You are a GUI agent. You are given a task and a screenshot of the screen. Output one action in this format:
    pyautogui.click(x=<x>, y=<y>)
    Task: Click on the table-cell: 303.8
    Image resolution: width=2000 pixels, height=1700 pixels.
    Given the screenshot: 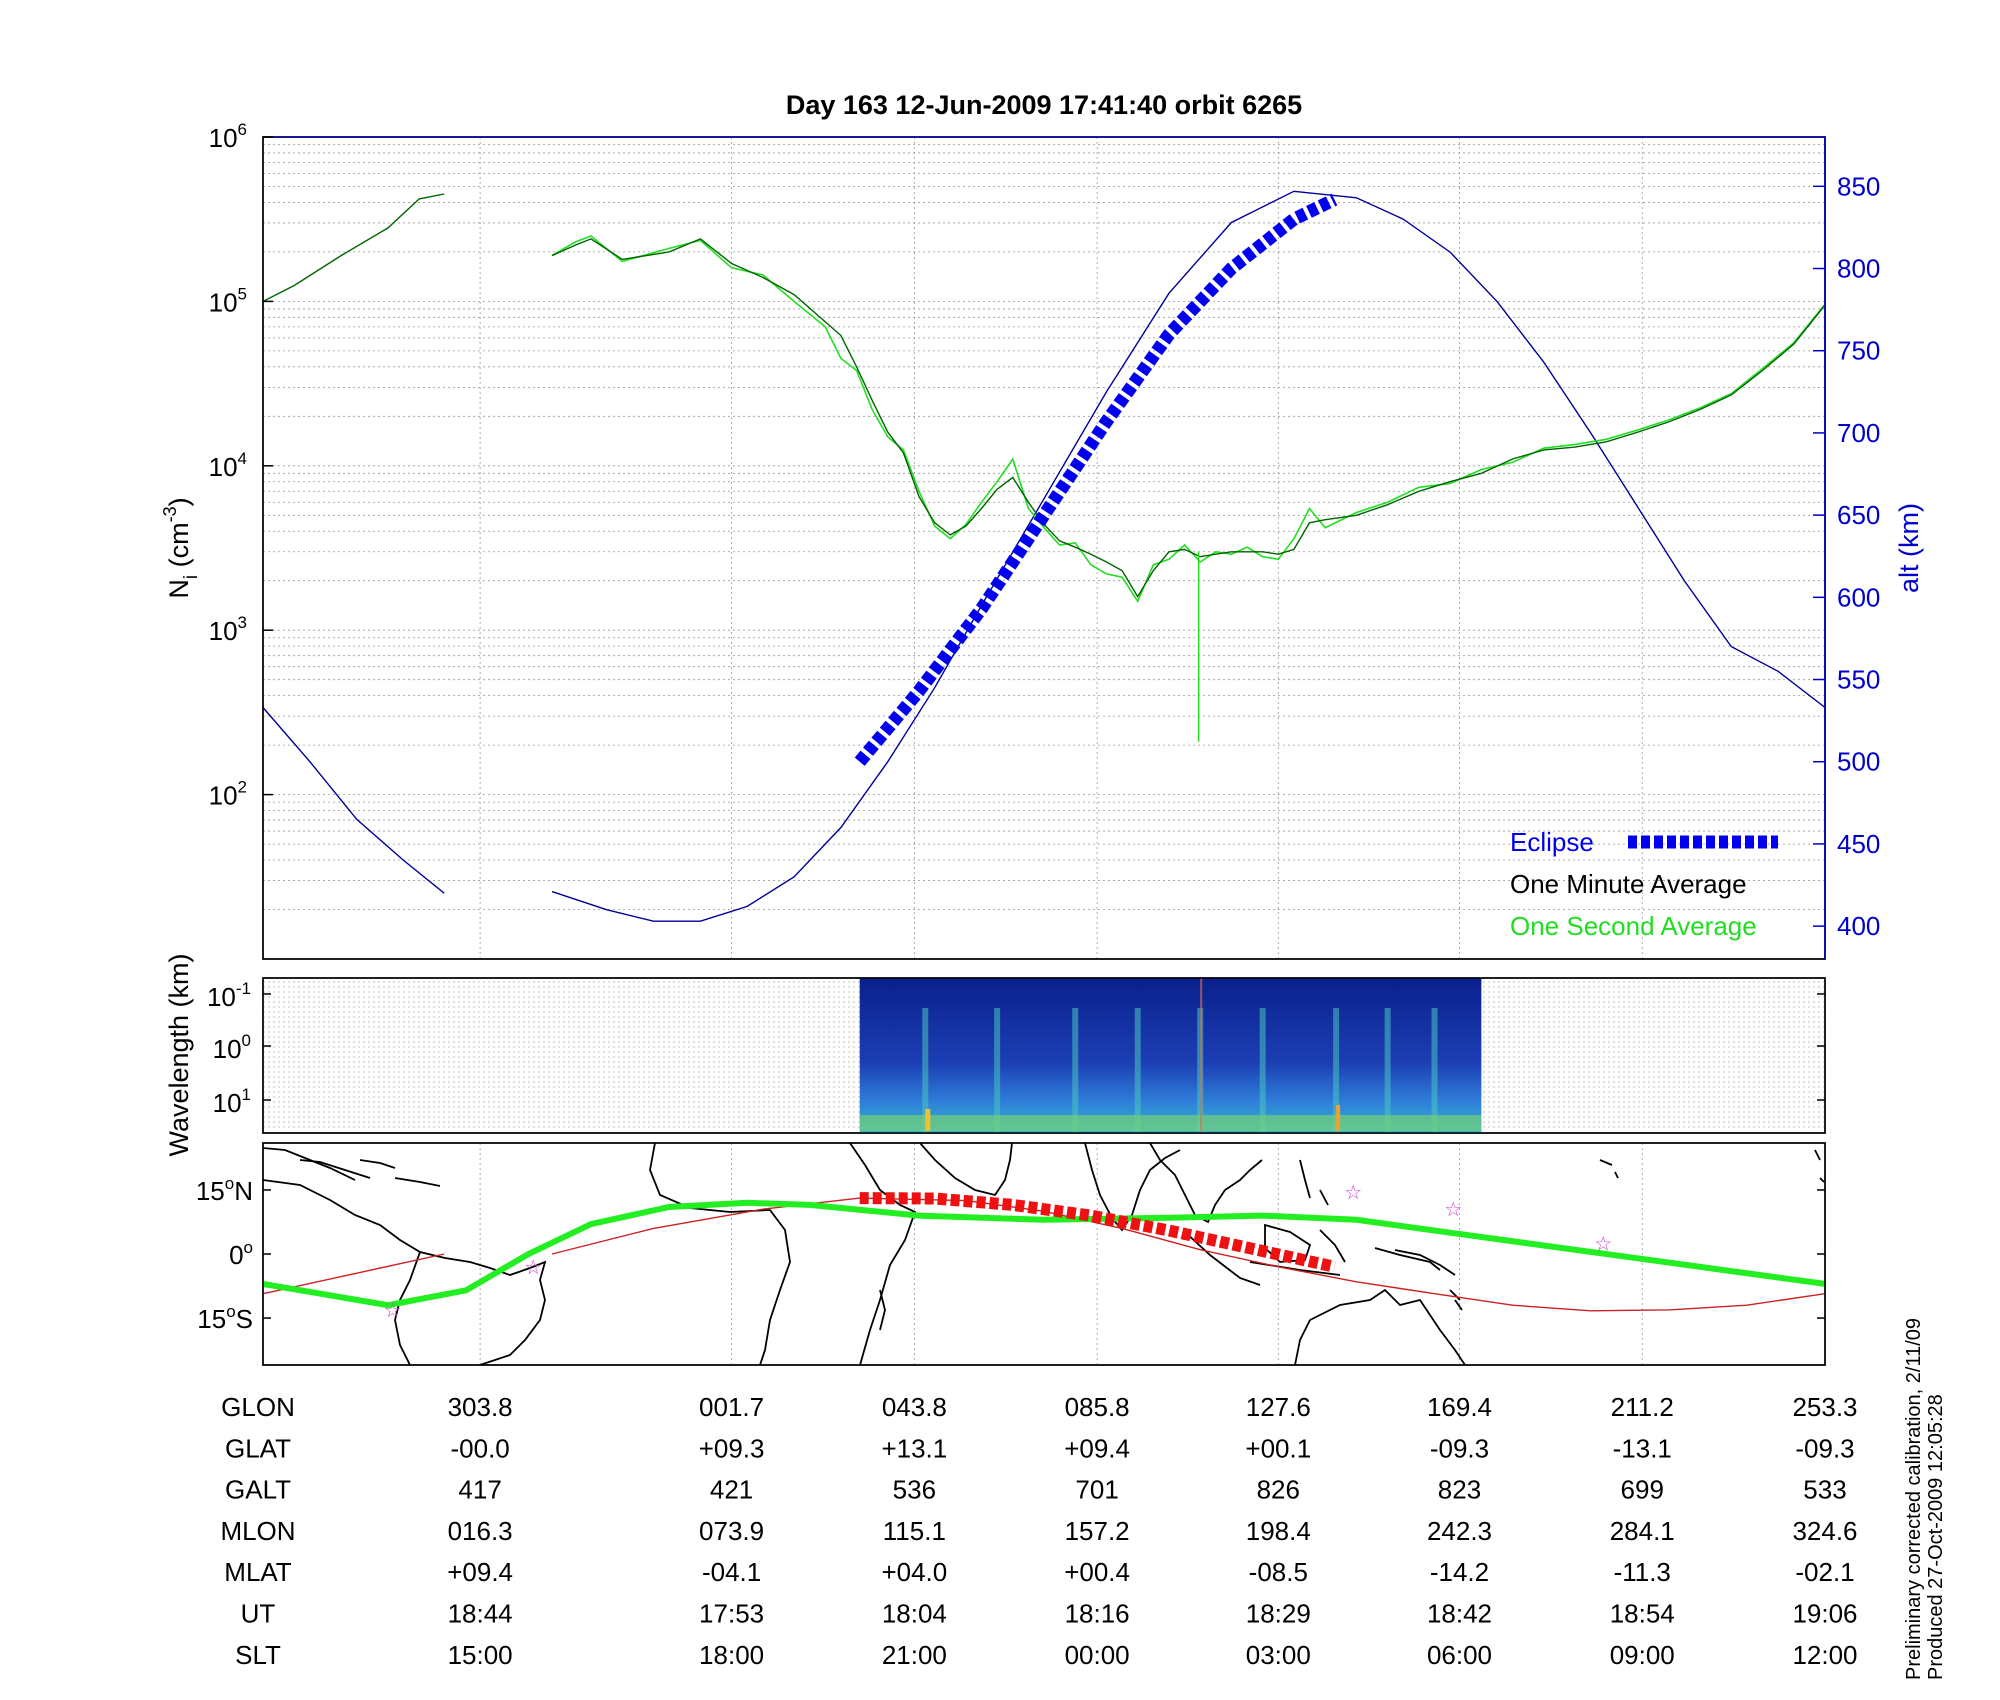 What is the action you would take?
    pyautogui.click(x=480, y=1407)
    